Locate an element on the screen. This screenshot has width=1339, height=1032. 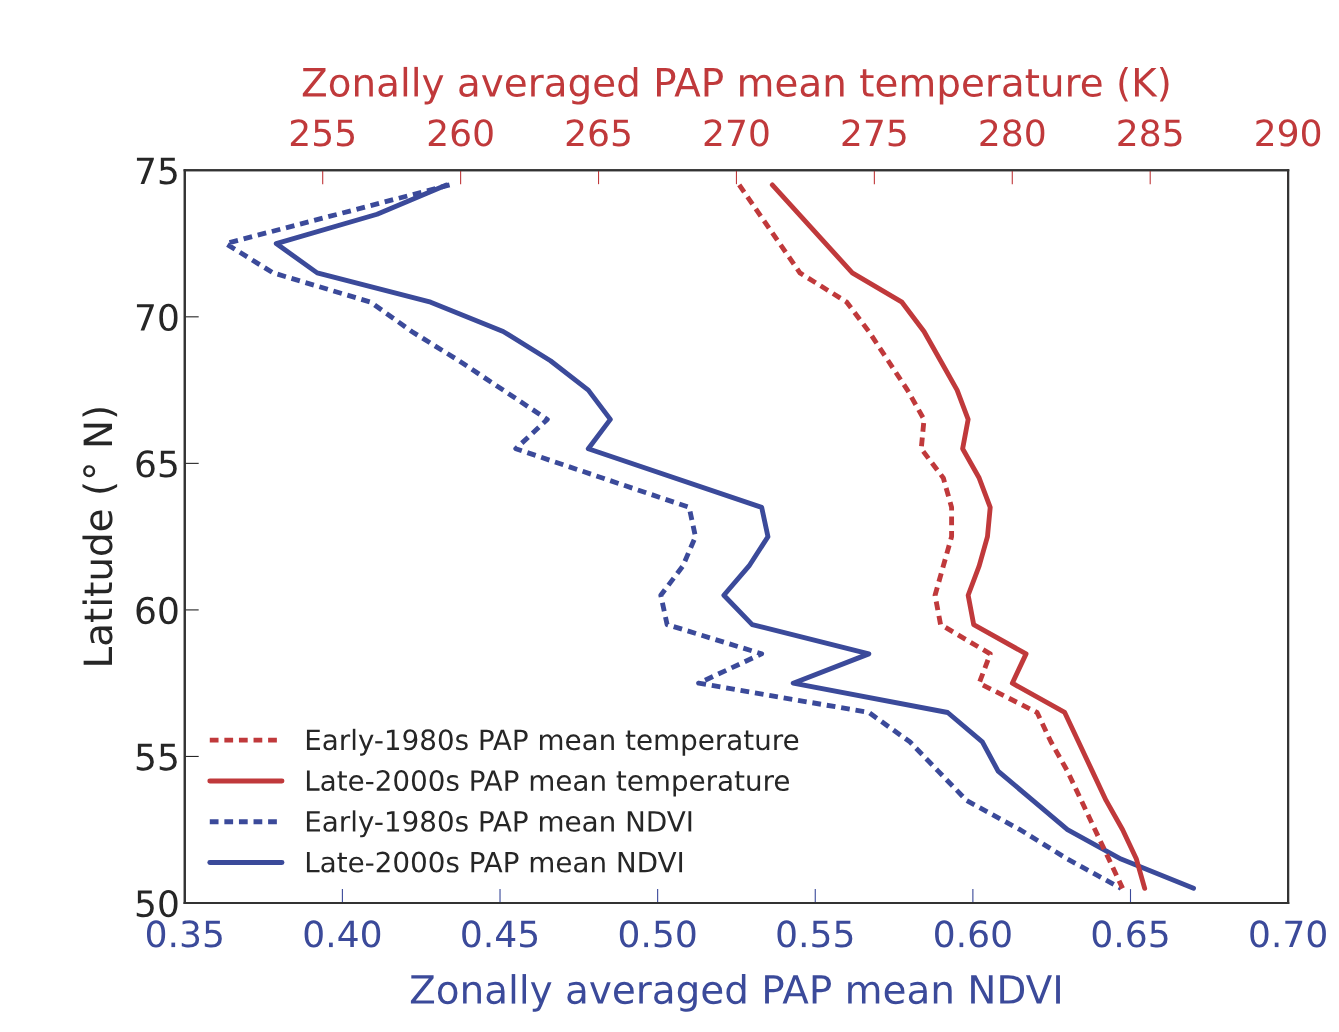
y-tick-label: 65 is located at coordinates (156, 464).